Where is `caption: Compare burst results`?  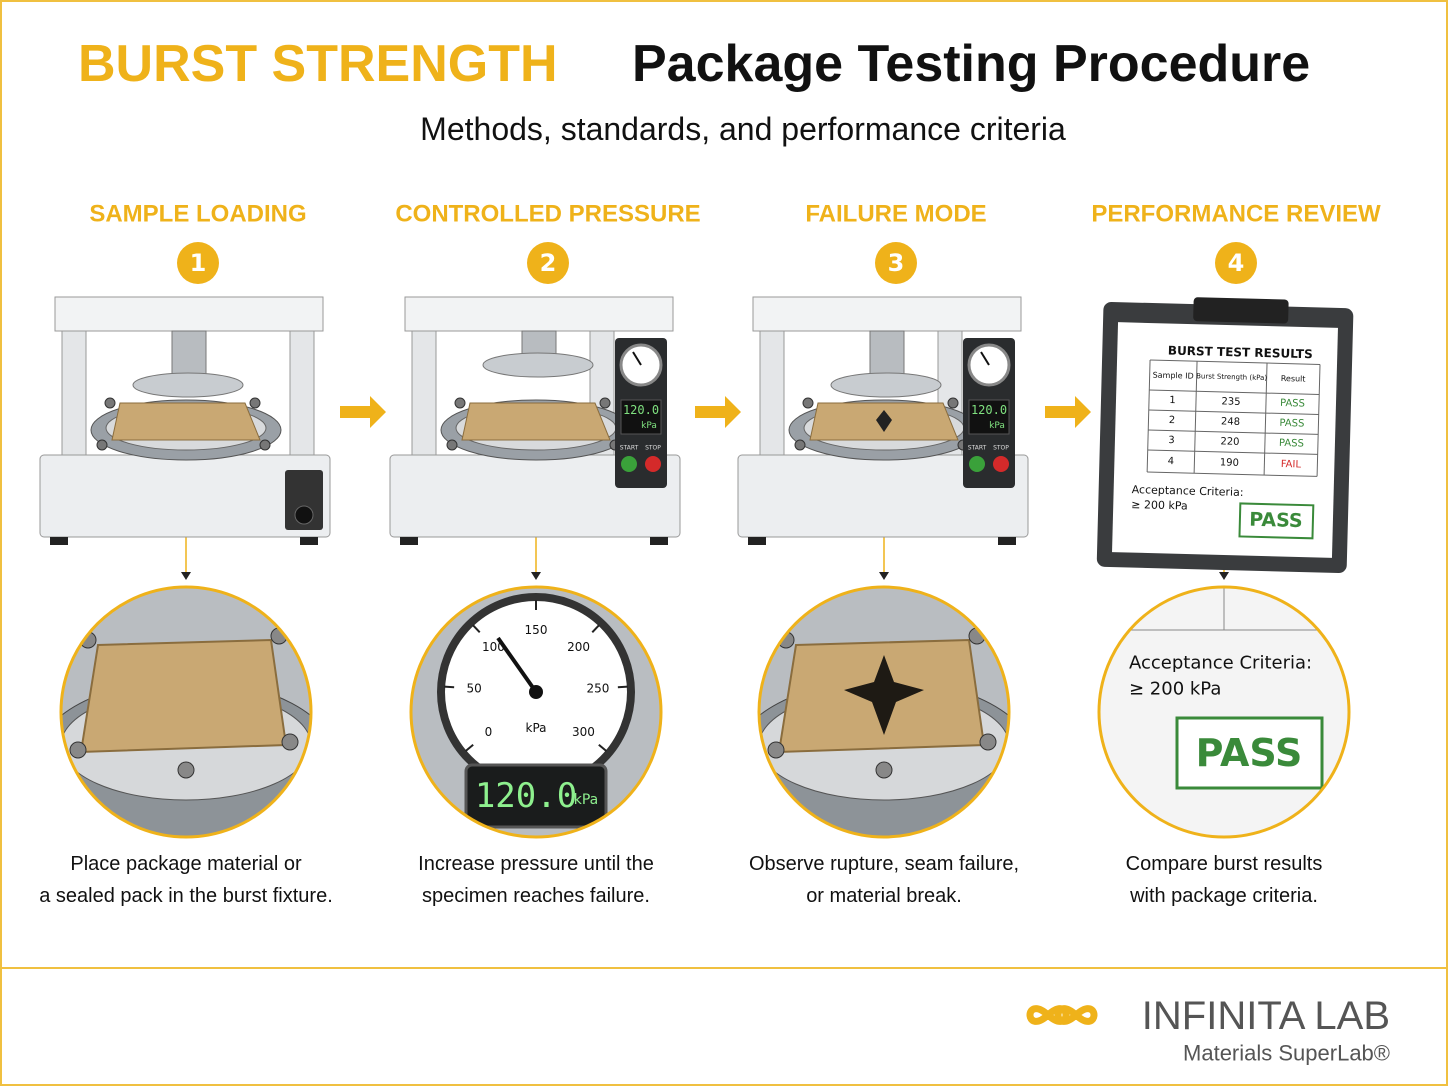 caption: Compare burst results is located at coordinates (1224, 864).